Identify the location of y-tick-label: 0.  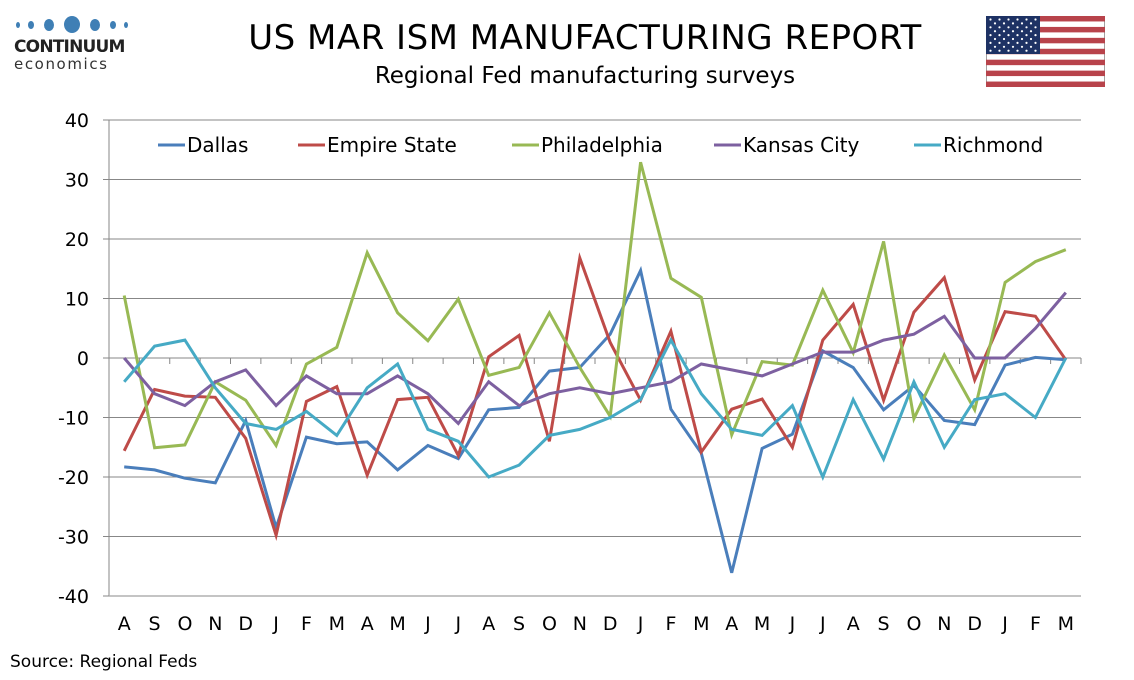
(83, 359).